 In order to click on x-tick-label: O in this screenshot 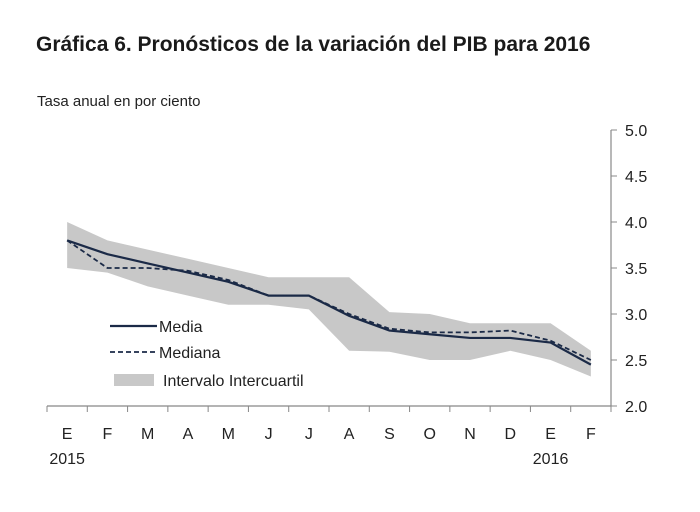, I will do `click(429, 434)`.